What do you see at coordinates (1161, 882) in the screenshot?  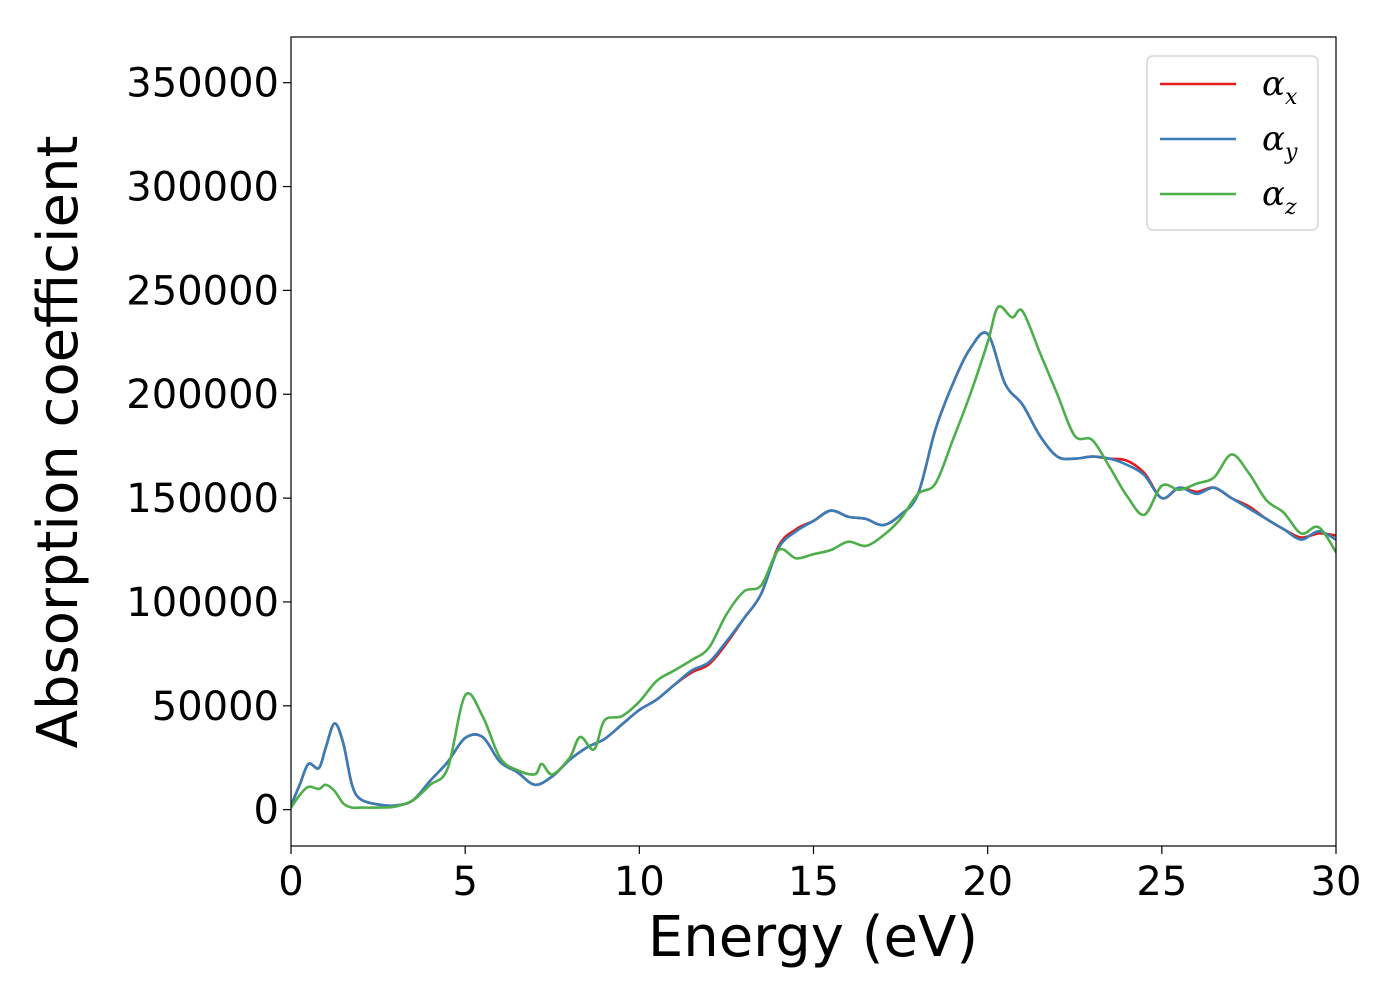 I see `x-tick-label: 25` at bounding box center [1161, 882].